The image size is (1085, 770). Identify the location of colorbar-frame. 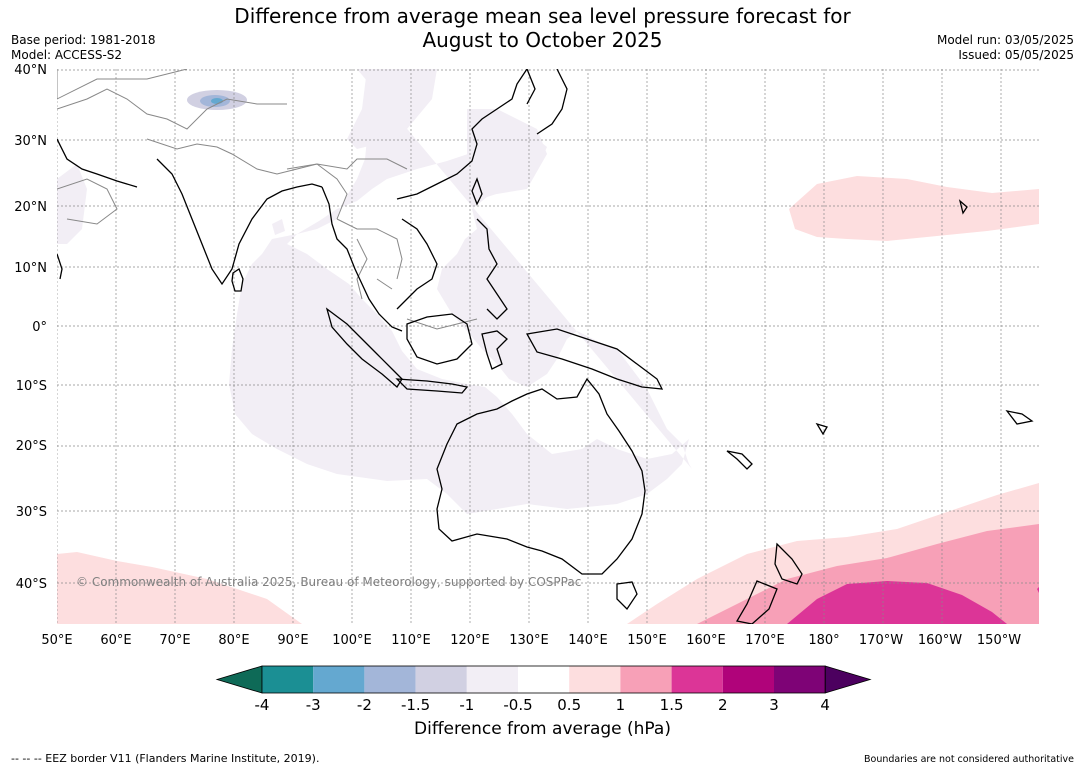
(543, 679).